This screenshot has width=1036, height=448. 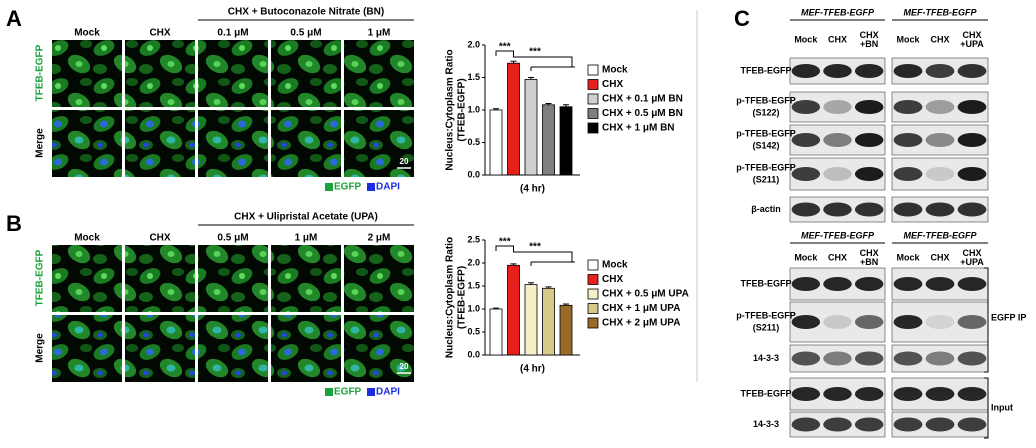 What do you see at coordinates (941, 12) in the screenshot?
I see `block-header: MEF-TFEB-EGFP` at bounding box center [941, 12].